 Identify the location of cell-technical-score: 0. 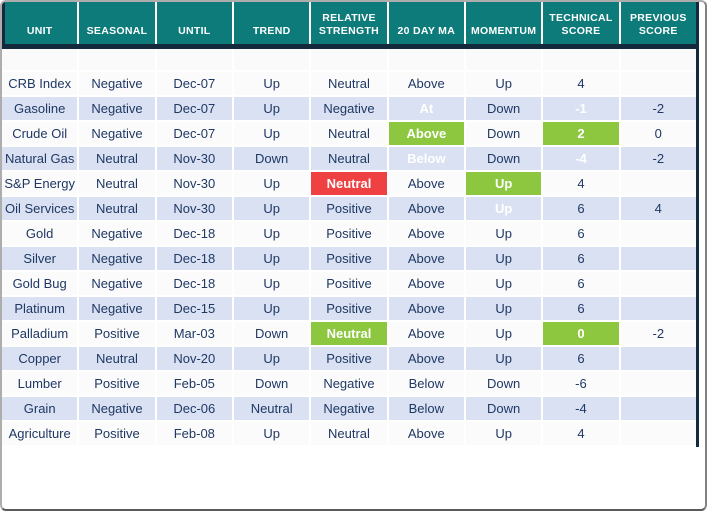
(581, 333).